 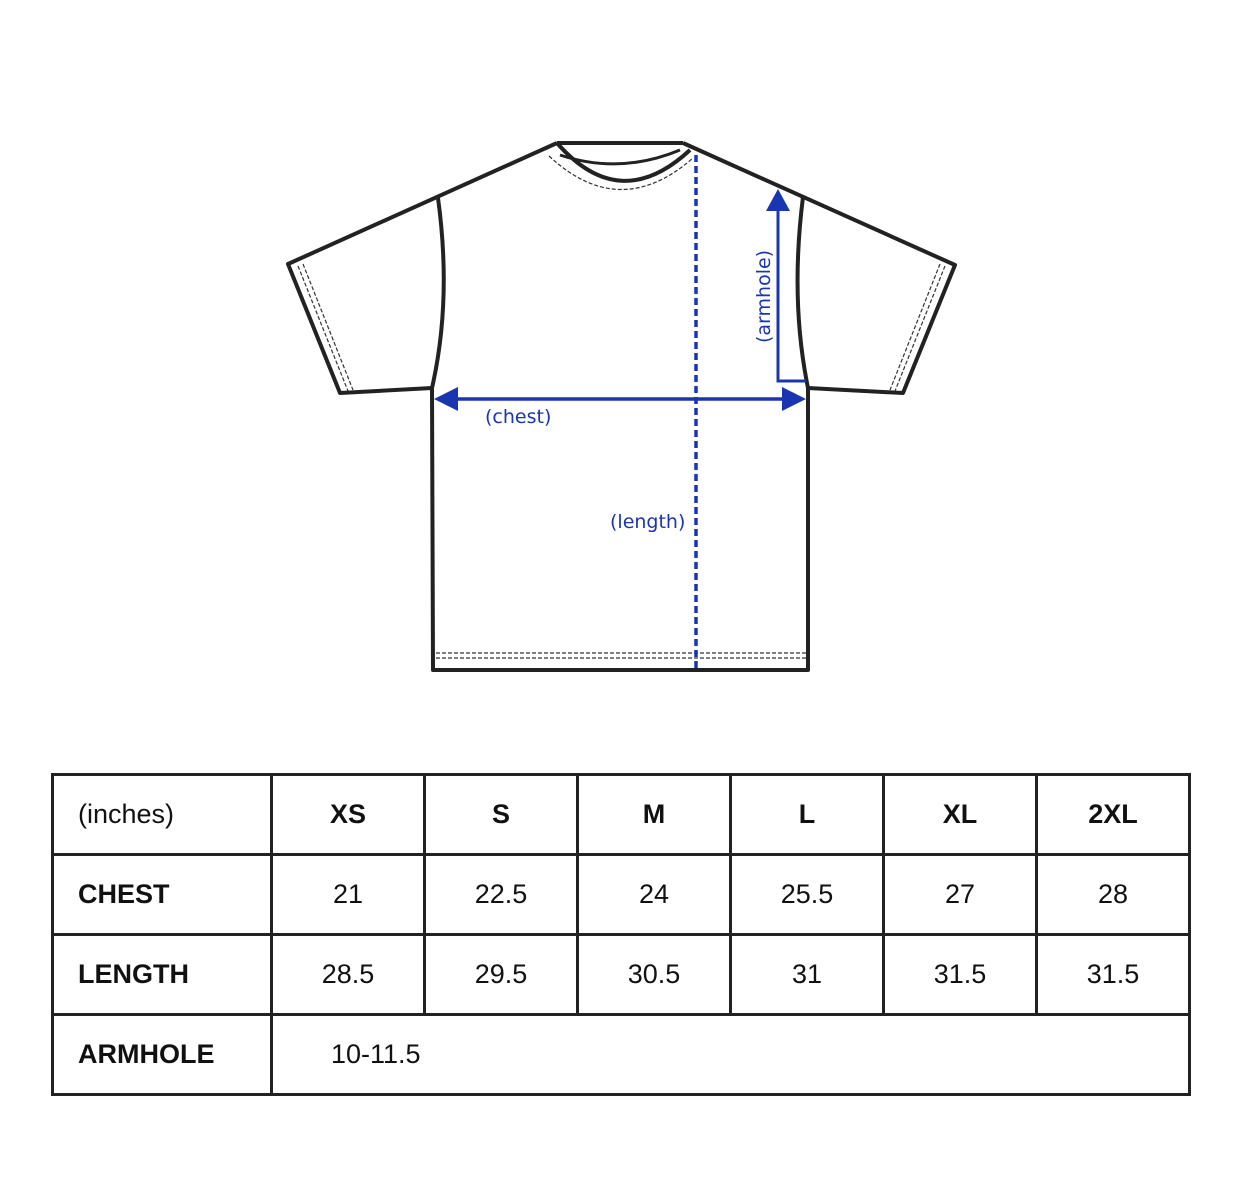 What do you see at coordinates (348, 814) in the screenshot?
I see `size-header: XS` at bounding box center [348, 814].